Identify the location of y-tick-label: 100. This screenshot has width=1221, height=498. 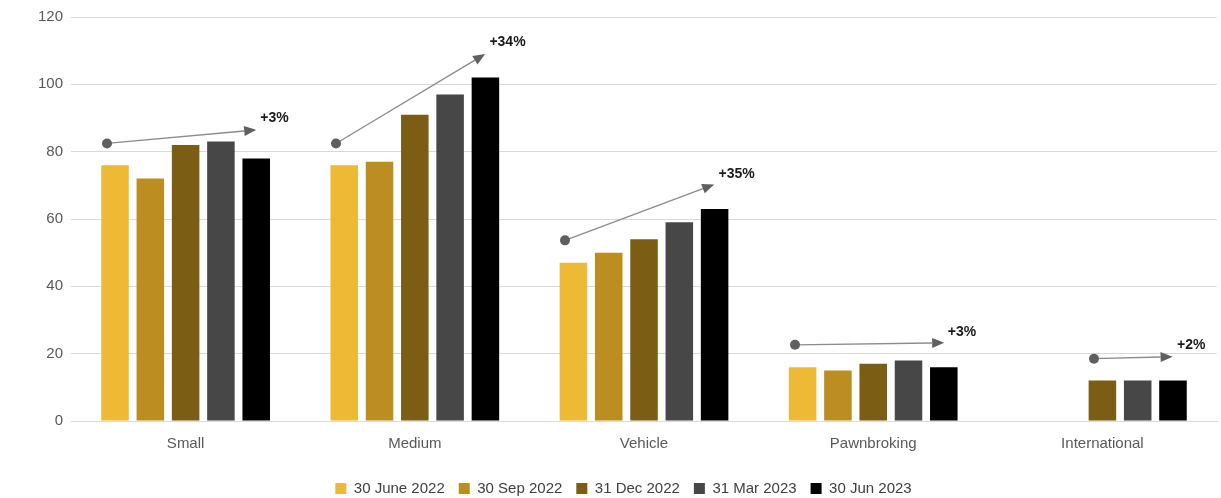
(51, 83).